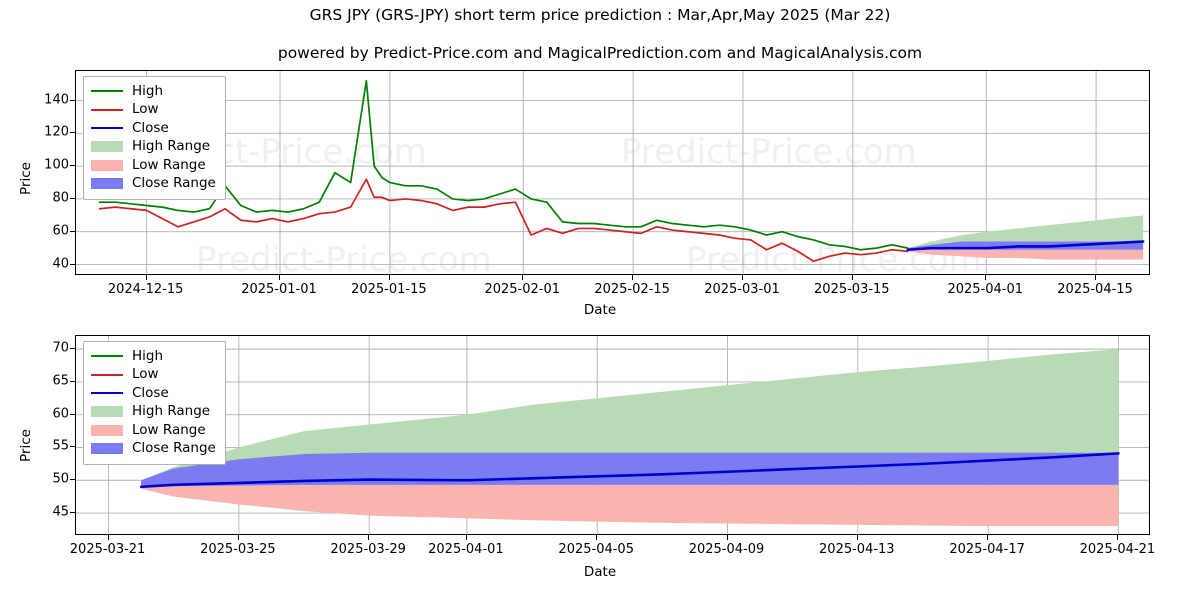  What do you see at coordinates (852, 289) in the screenshot?
I see `overview-x-tick: 2025-03-15` at bounding box center [852, 289].